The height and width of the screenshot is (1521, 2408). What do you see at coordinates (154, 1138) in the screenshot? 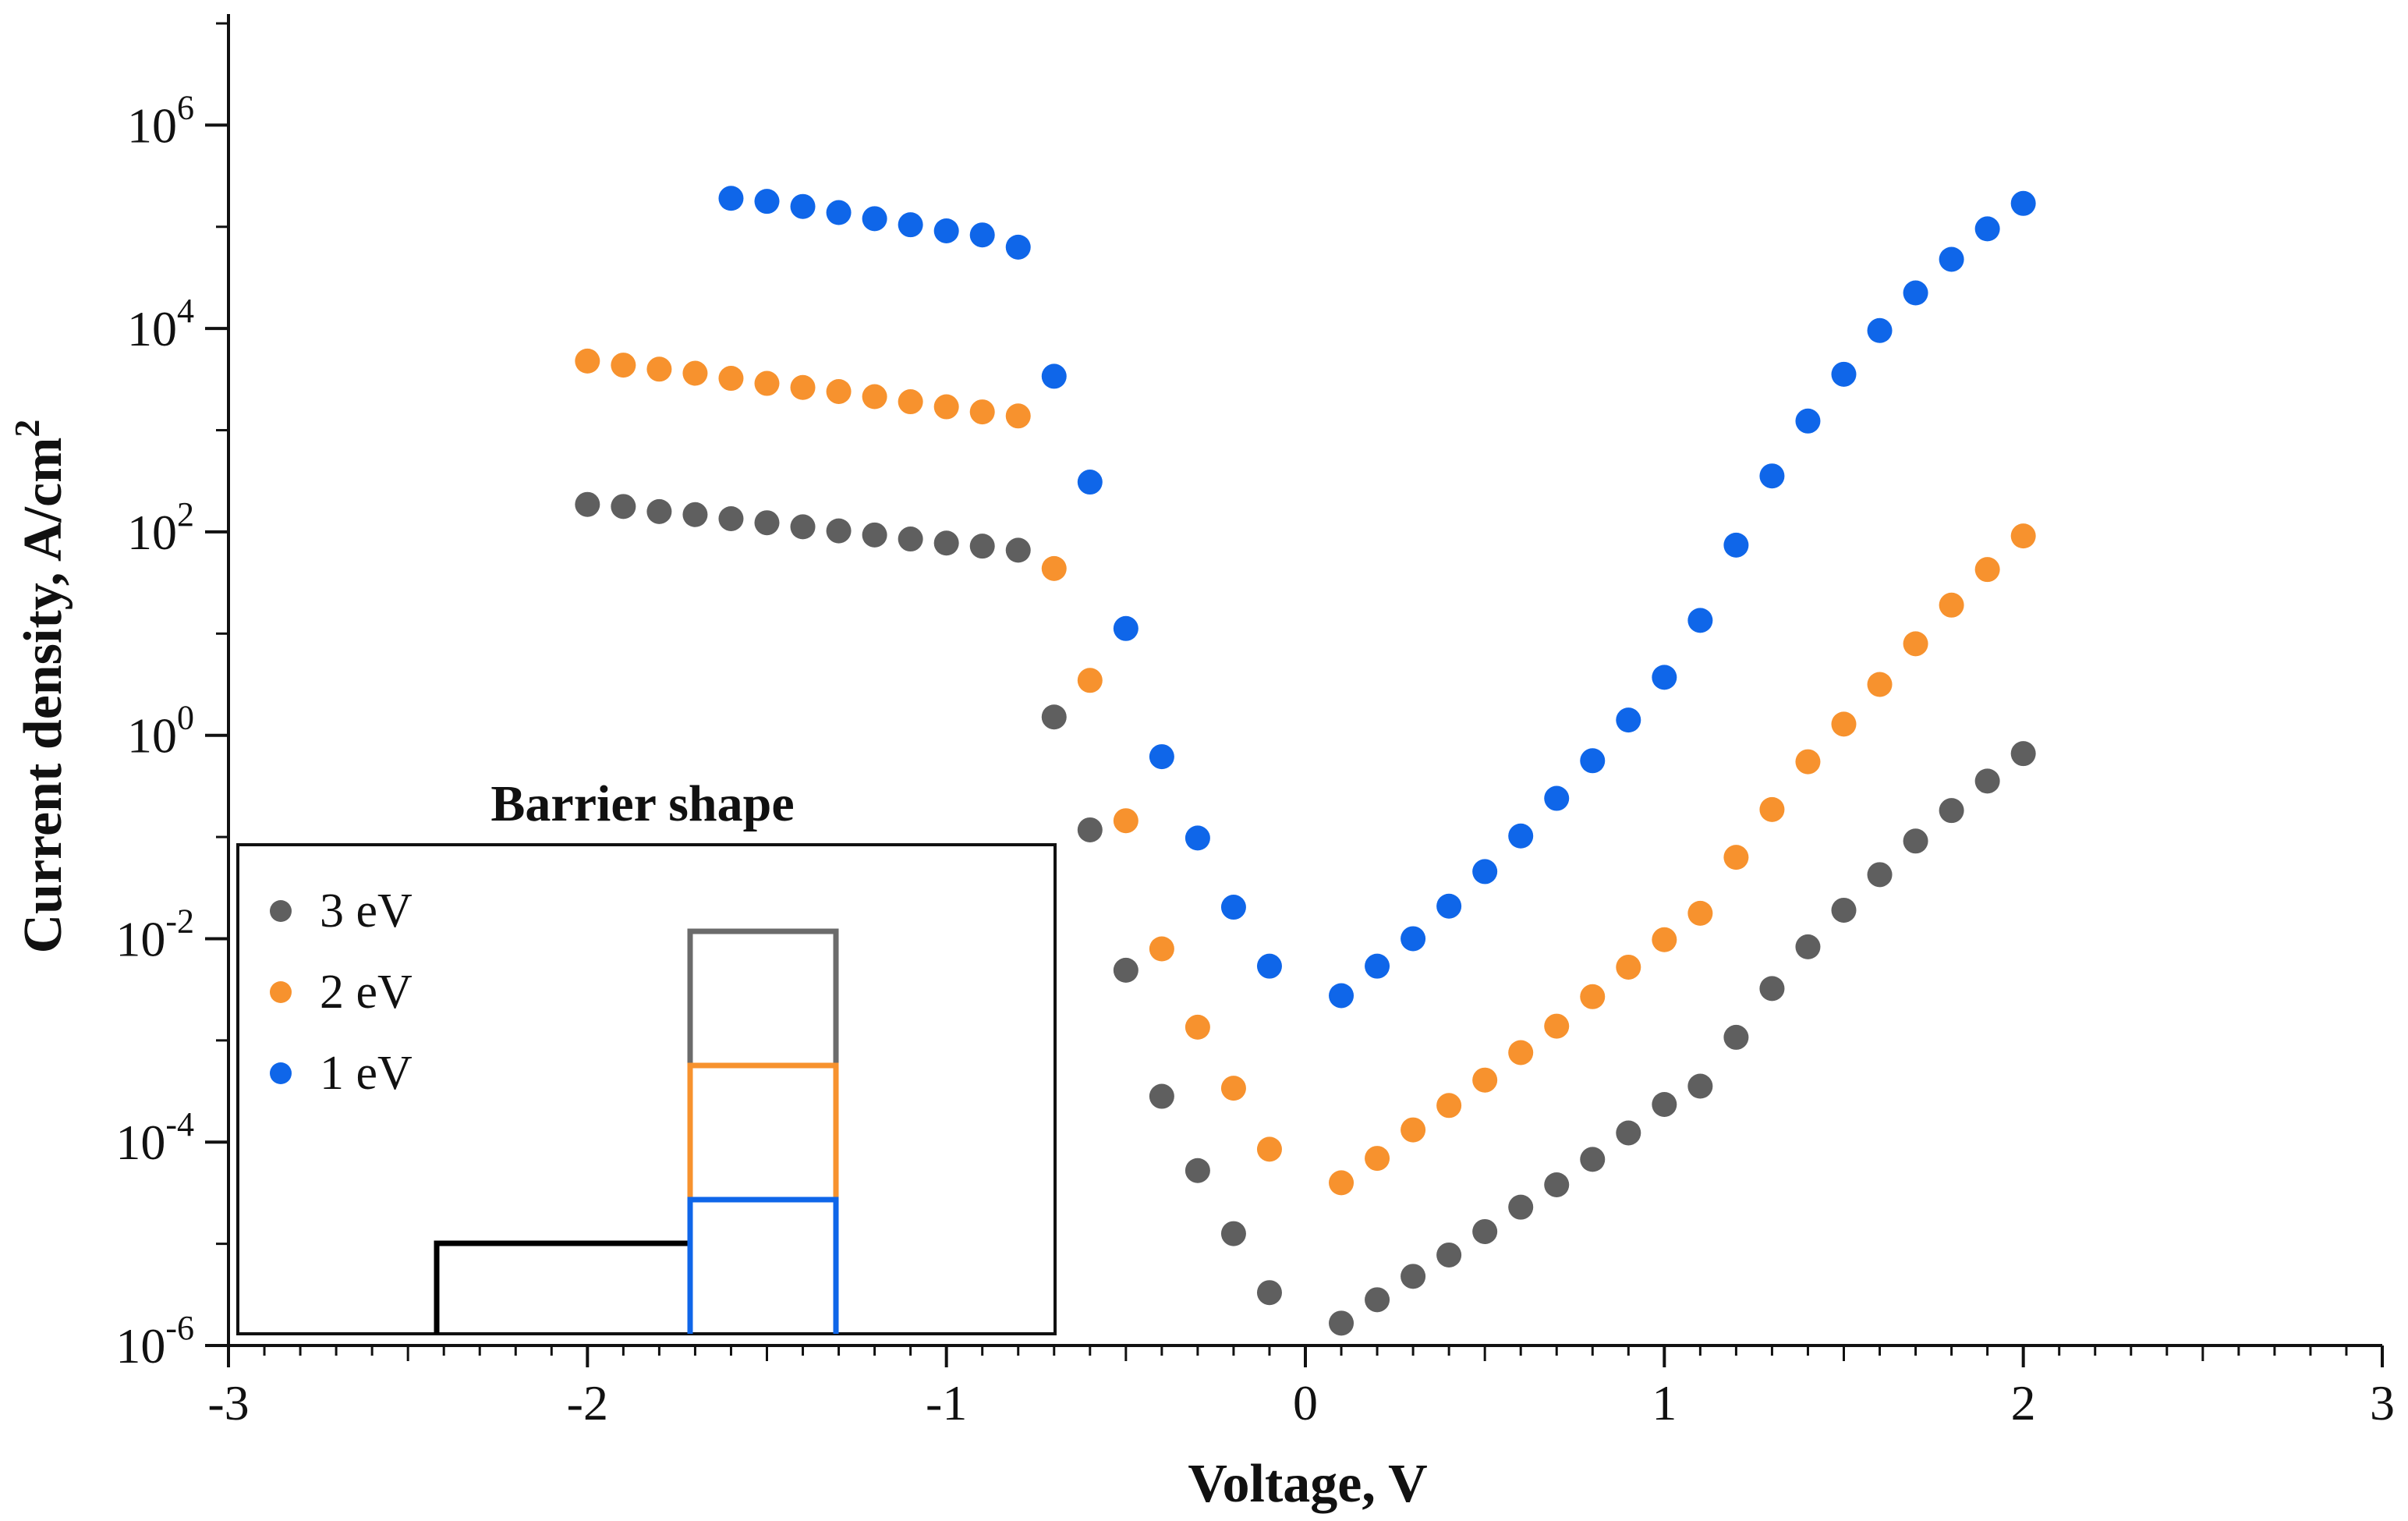
I see `y-tick-label: 10⁻⁴` at bounding box center [154, 1138].